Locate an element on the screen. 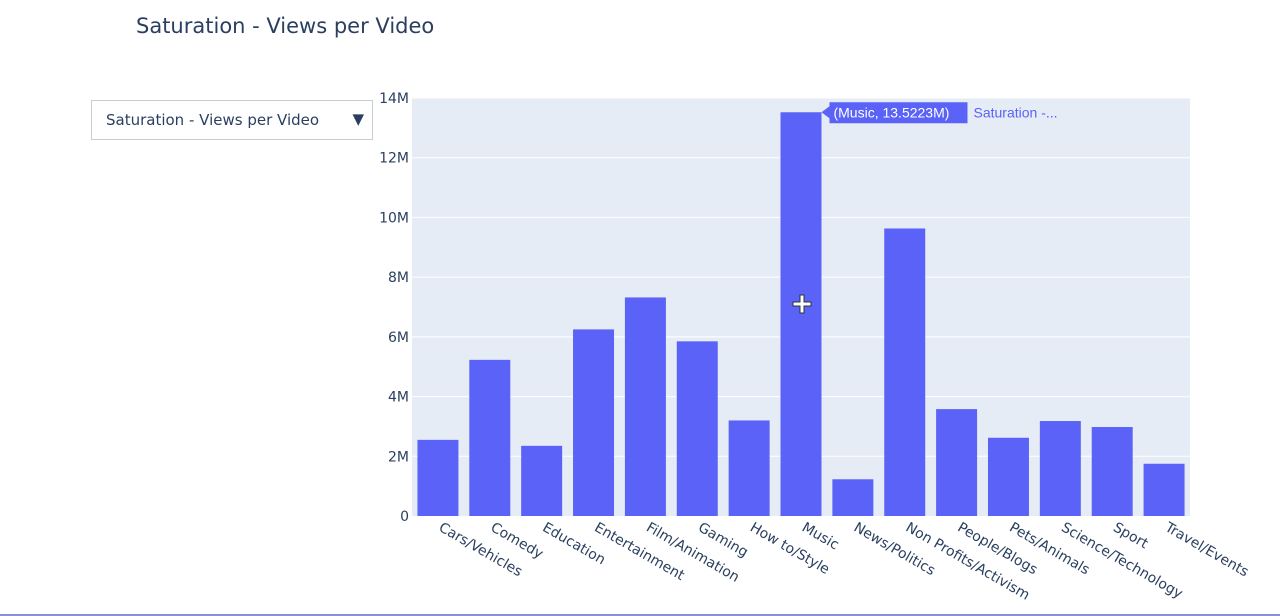 This screenshot has width=1280, height=616. page-title: Saturation - Views per Video is located at coordinates (285, 26).